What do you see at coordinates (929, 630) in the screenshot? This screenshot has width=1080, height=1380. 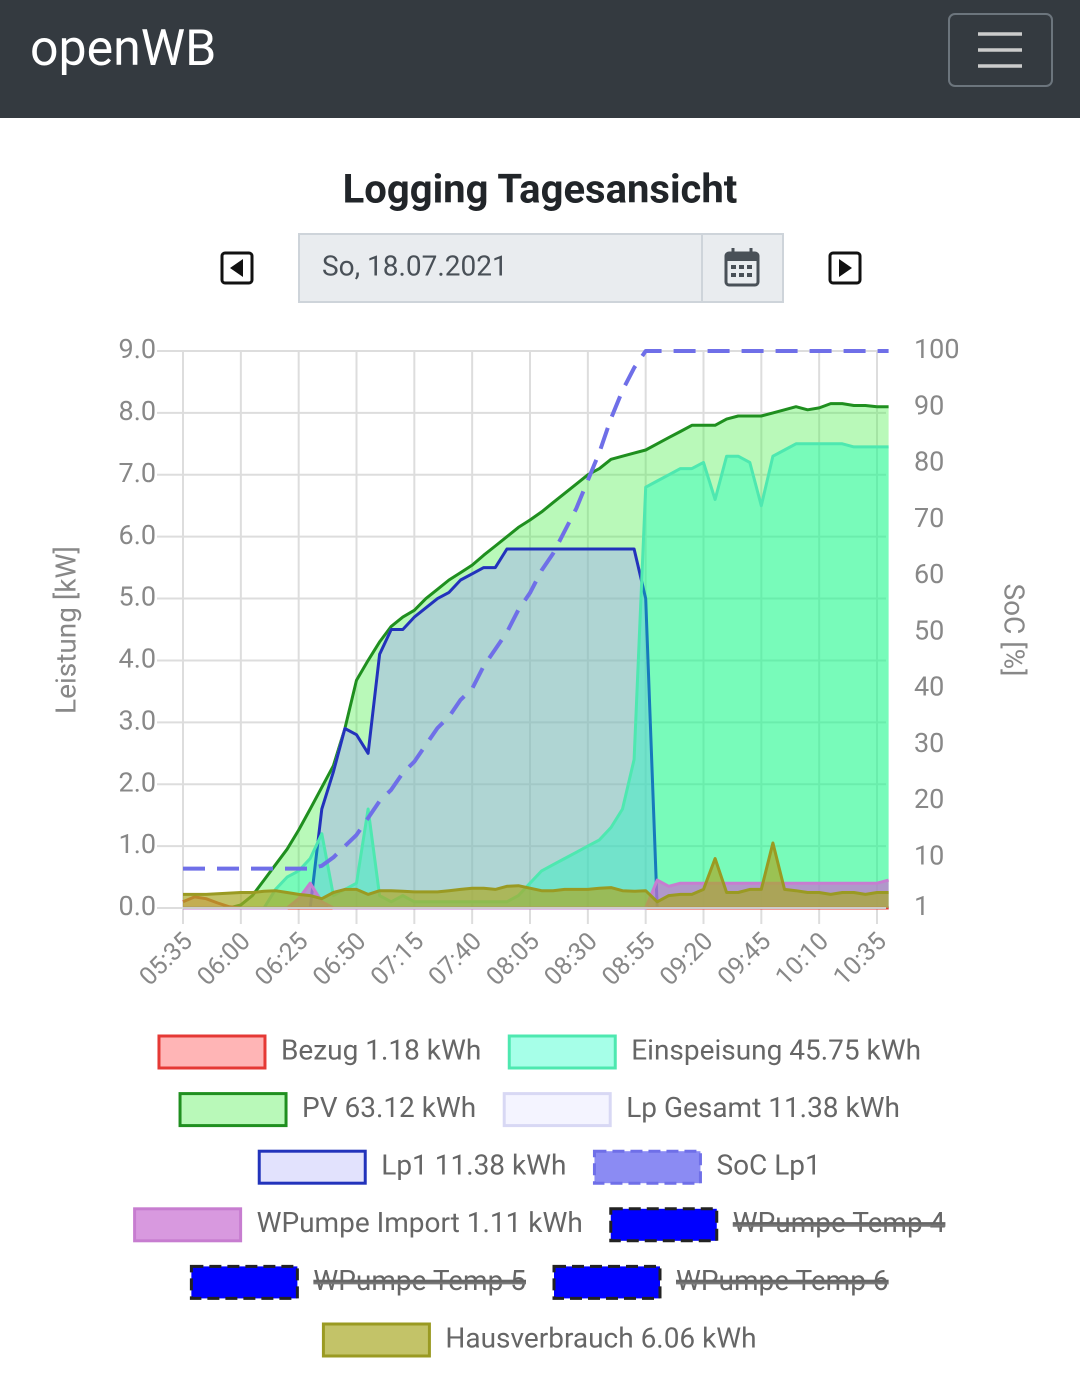 I see `y2-tick-label: 50` at bounding box center [929, 630].